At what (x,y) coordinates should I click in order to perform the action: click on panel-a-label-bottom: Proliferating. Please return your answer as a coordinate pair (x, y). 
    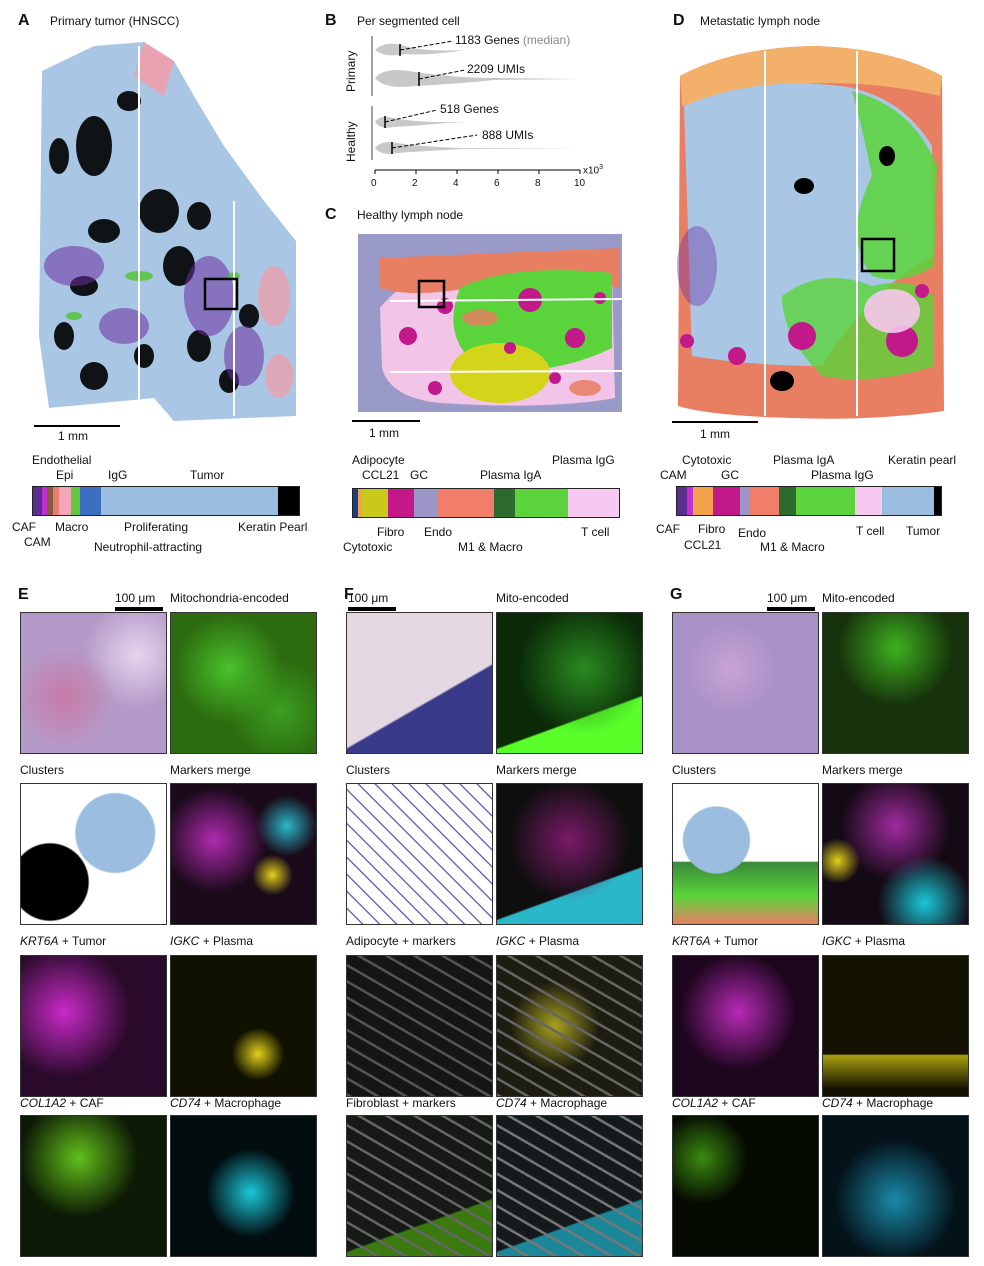
    Looking at the image, I should click on (156, 527).